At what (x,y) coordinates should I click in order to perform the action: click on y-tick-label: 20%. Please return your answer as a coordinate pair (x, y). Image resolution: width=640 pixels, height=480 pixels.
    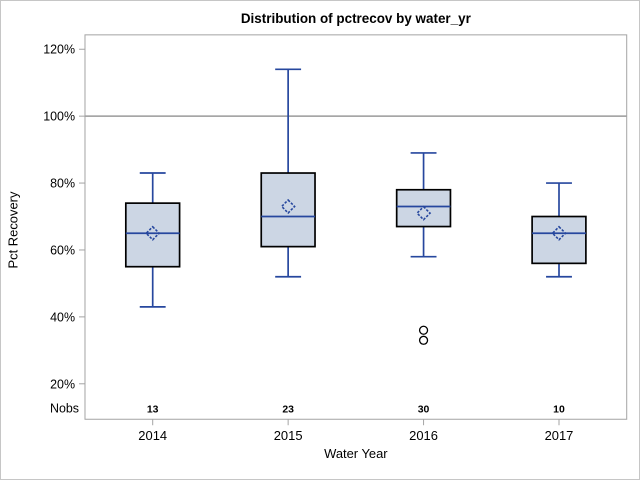
    Looking at the image, I should click on (62, 384).